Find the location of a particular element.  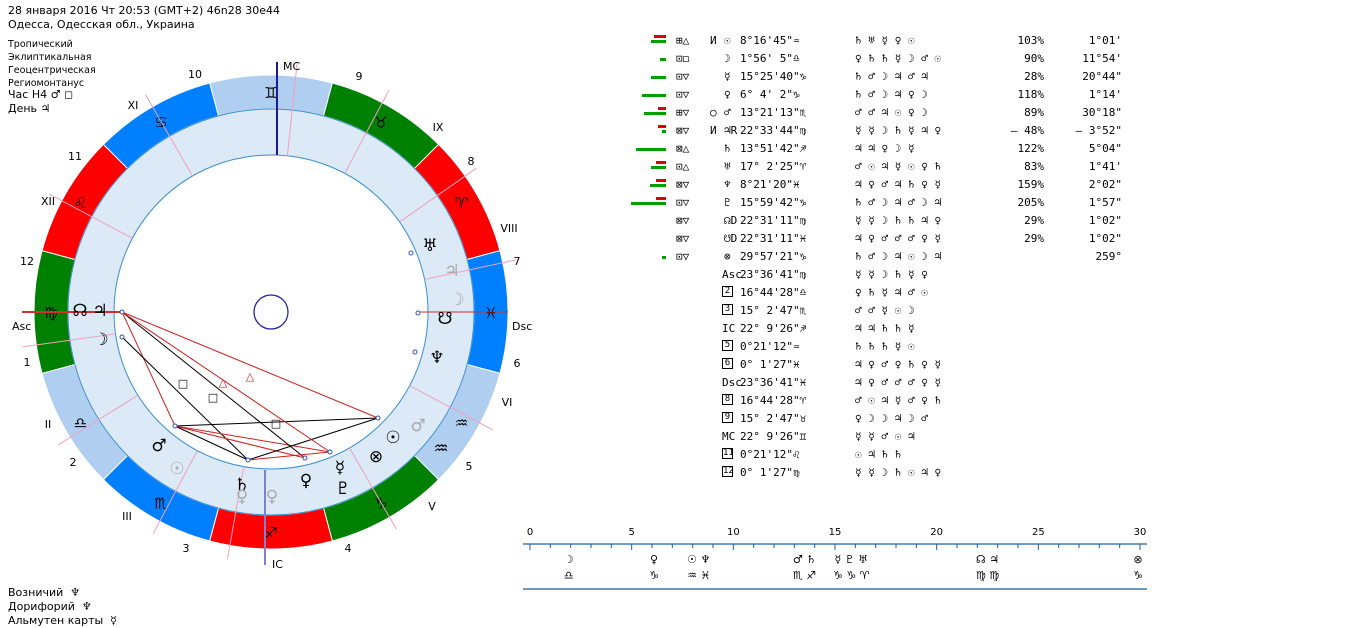

strength-percent: 159% is located at coordinates (1031, 184).